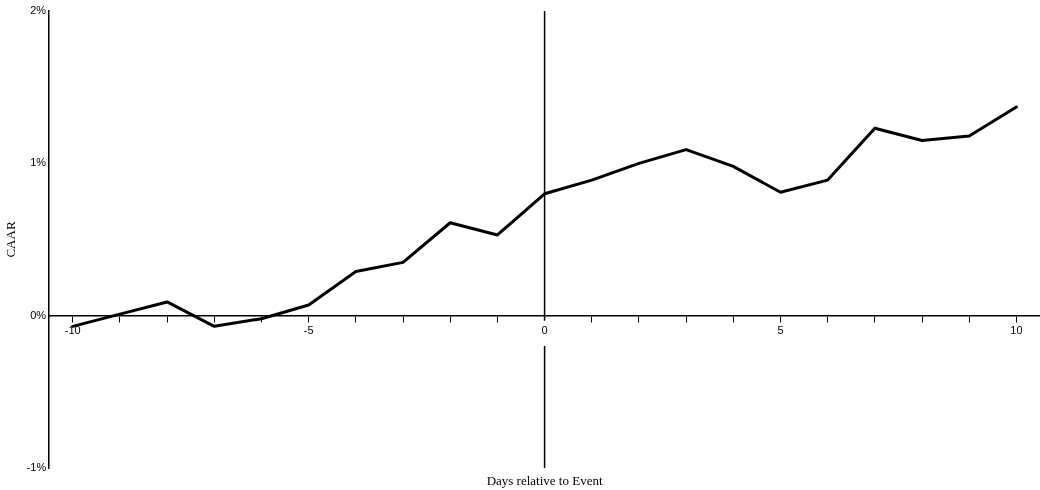  What do you see at coordinates (544, 330) in the screenshot?
I see `x-tick-label: 0` at bounding box center [544, 330].